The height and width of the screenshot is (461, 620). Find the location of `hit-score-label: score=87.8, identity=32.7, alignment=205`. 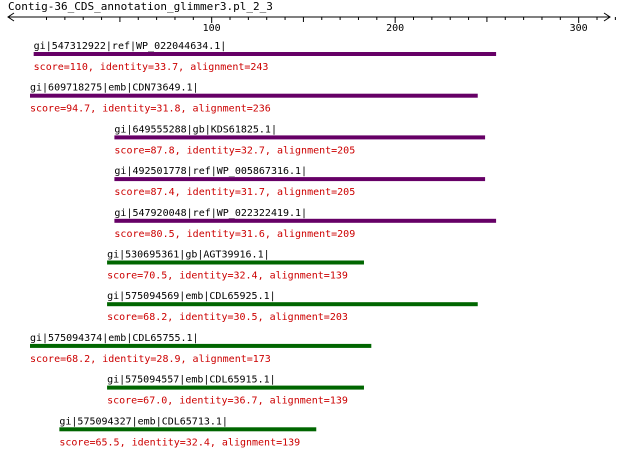

hit-score-label: score=87.8, identity=32.7, alignment=205 is located at coordinates (234, 150).